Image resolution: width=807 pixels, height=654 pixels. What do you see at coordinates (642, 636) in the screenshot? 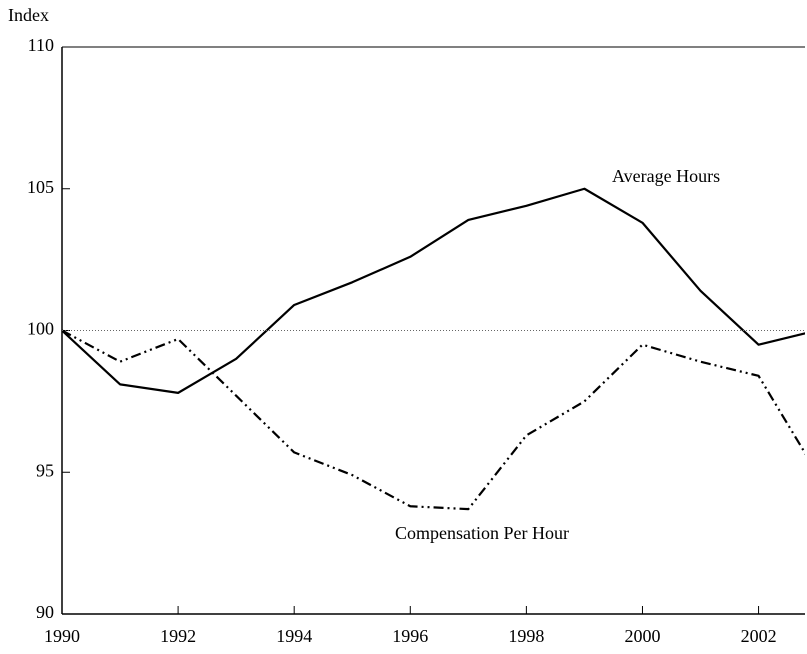
I see `x-tick-label: 2000` at bounding box center [642, 636].